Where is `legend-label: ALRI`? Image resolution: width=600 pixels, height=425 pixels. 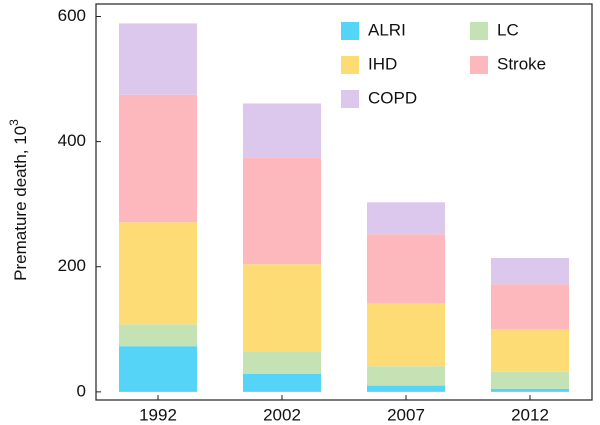 legend-label: ALRI is located at coordinates (387, 29).